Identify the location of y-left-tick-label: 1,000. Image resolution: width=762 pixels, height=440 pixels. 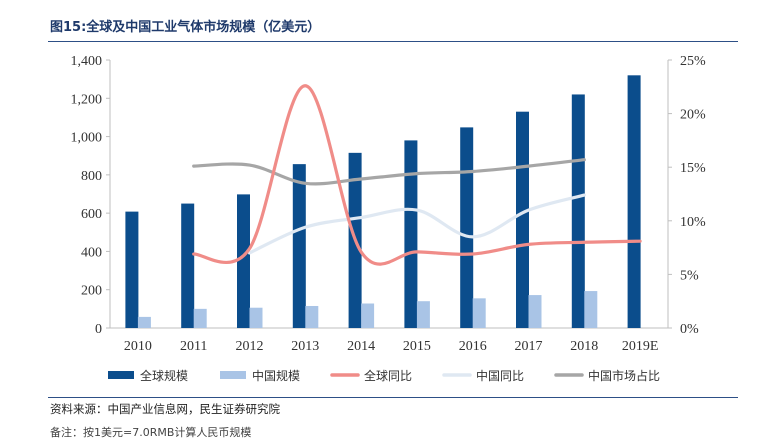
(87, 138).